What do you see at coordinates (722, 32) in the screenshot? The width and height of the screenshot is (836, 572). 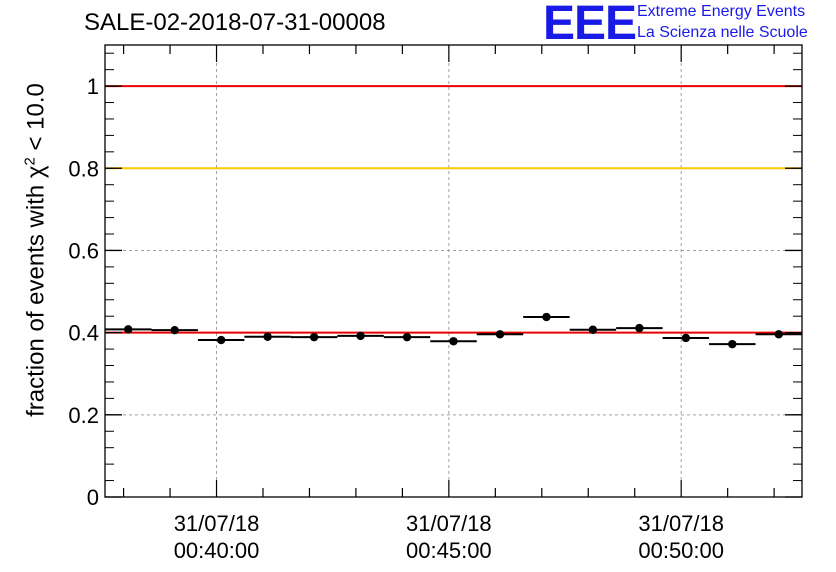 I see `logo-text-line2: La Scienza nelle Scuole` at bounding box center [722, 32].